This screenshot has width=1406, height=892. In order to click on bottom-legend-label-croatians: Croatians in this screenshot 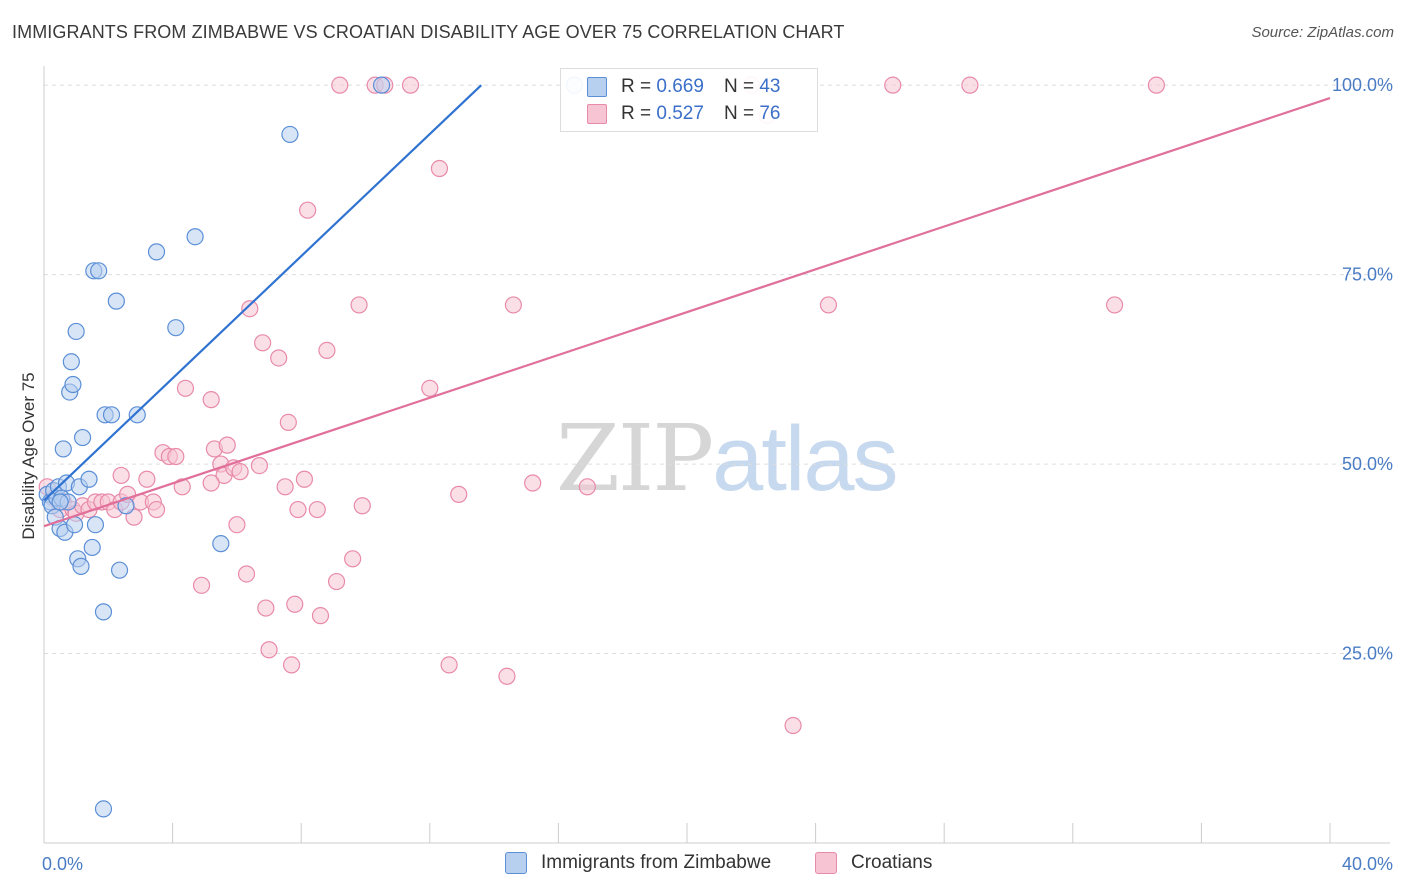, I will do `click(892, 862)`.